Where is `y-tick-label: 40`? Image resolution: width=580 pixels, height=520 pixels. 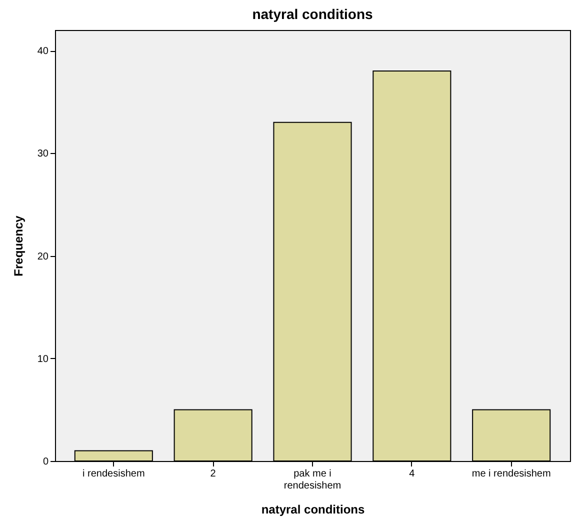 y-tick-label: 40 is located at coordinates (43, 52).